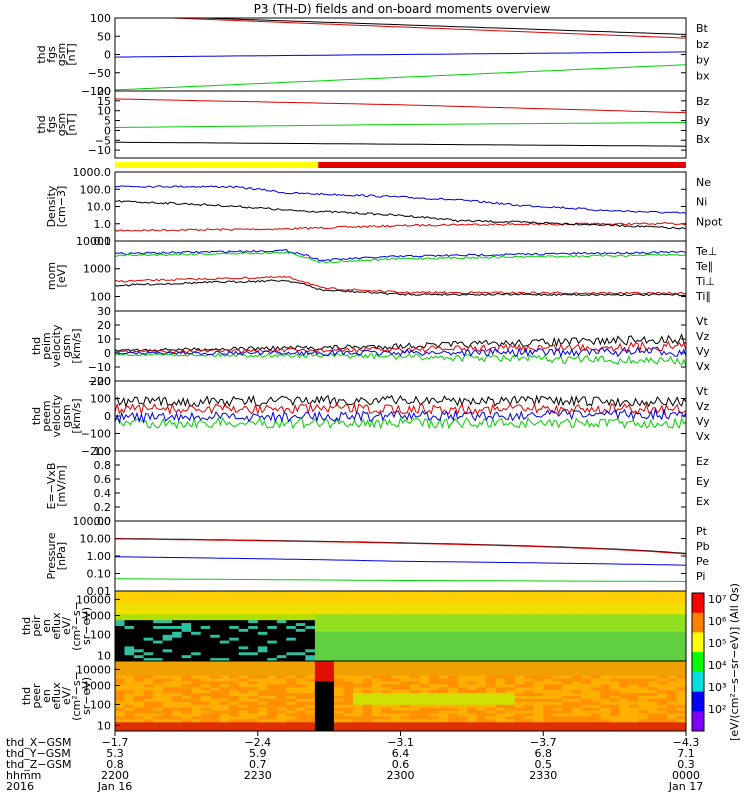 The height and width of the screenshot is (800, 750). Describe the element at coordinates (701, 202) in the screenshot. I see `legend-density-Ni: Ni` at that location.